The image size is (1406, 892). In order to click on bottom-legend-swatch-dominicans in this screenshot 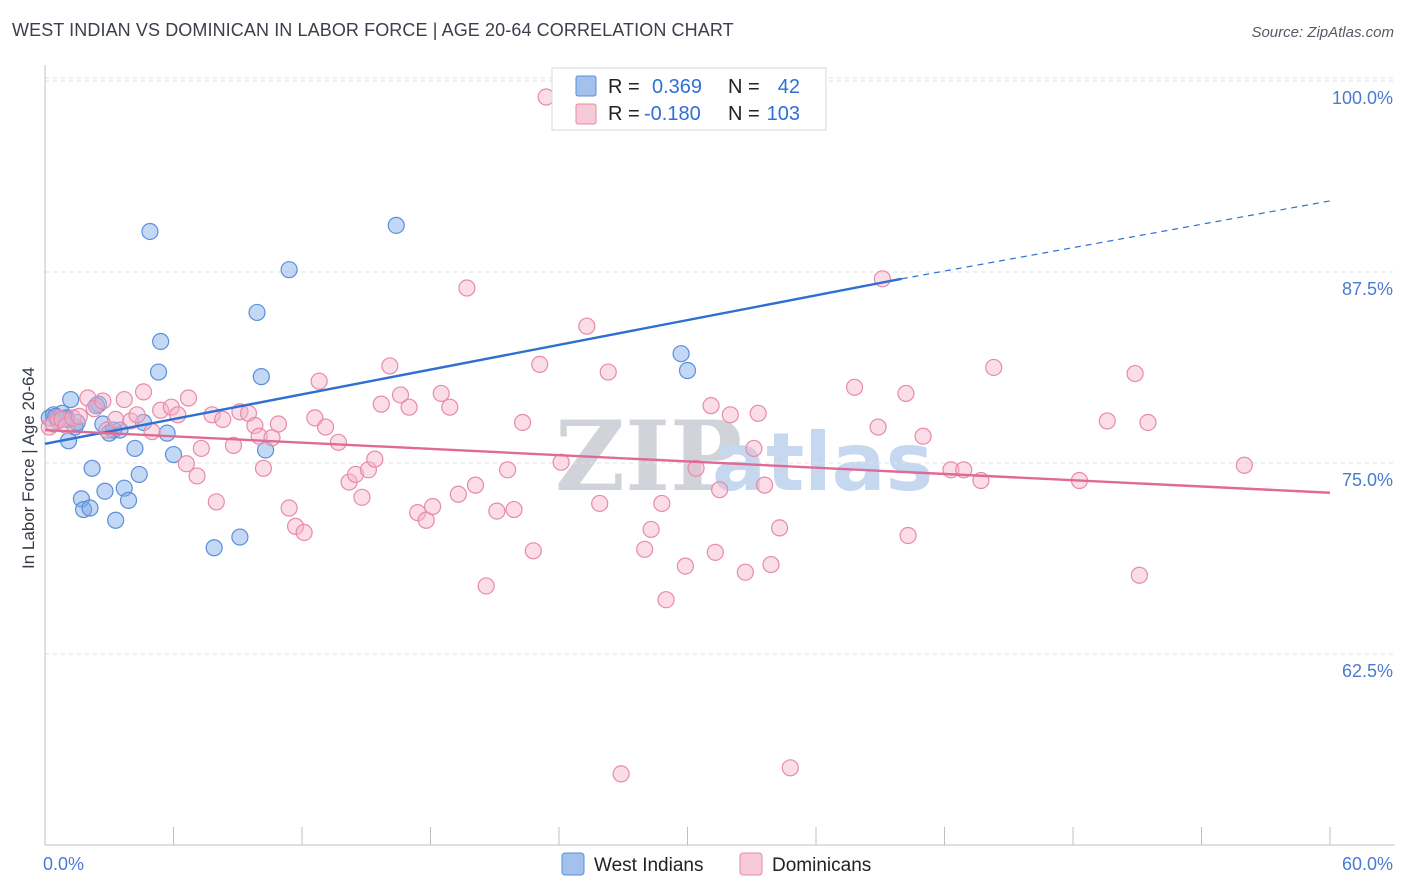, I will do `click(751, 864)`.